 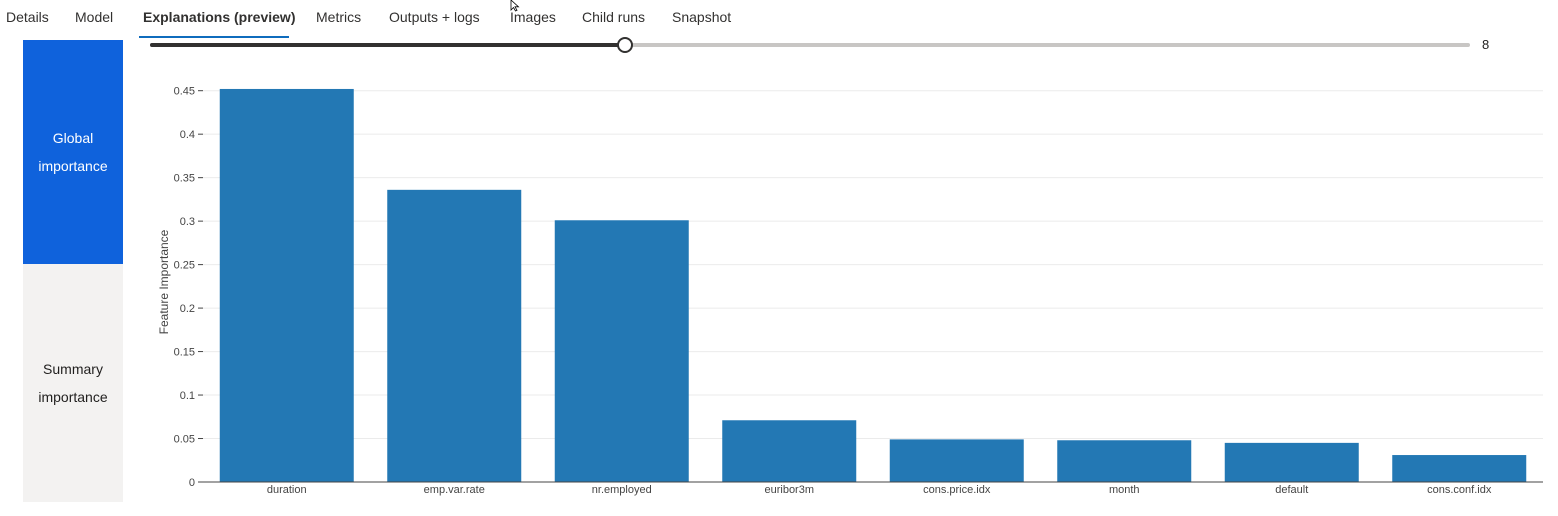 I want to click on y-tick-label: 0.35, so click(x=184, y=179).